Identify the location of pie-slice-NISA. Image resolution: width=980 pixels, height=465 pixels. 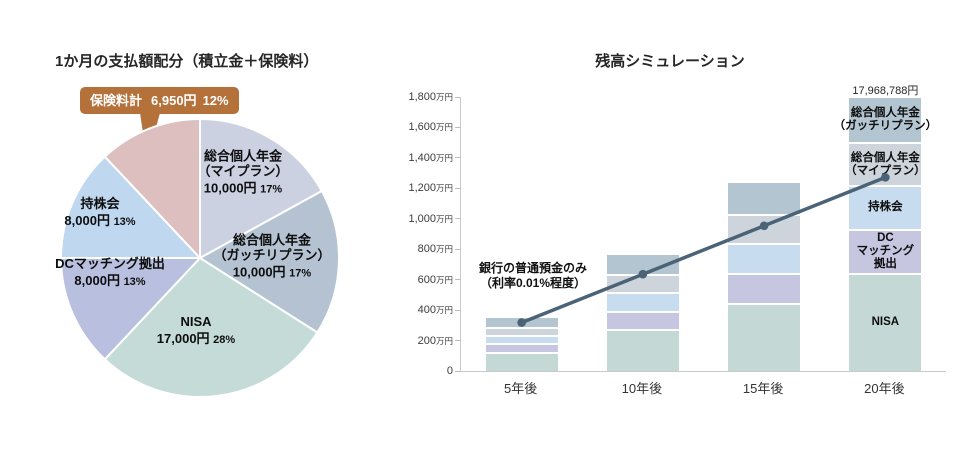
(211, 327).